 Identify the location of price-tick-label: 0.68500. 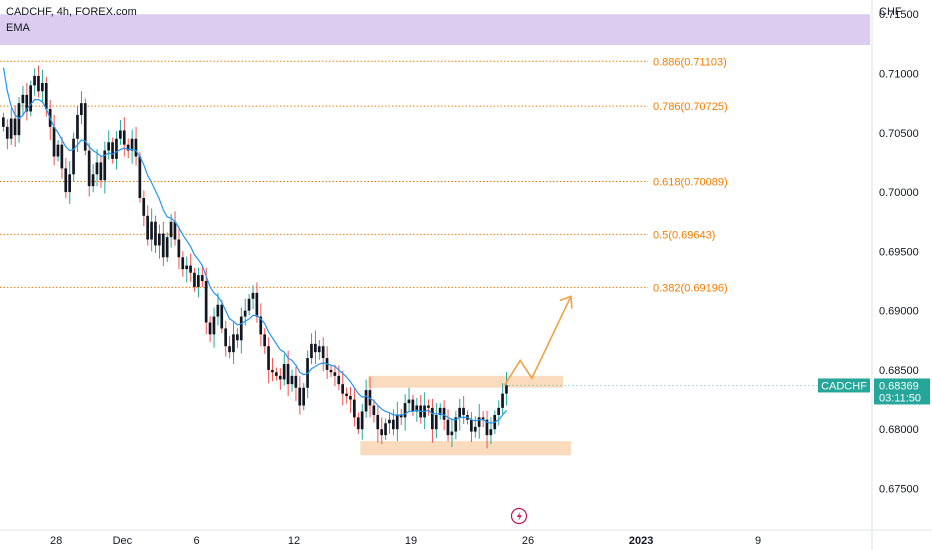
(899, 371).